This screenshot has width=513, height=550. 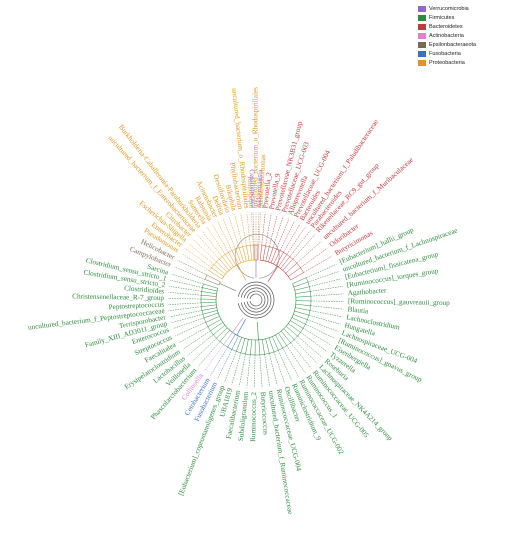 I want to click on legend-label: Fusobacteria, so click(x=445, y=53).